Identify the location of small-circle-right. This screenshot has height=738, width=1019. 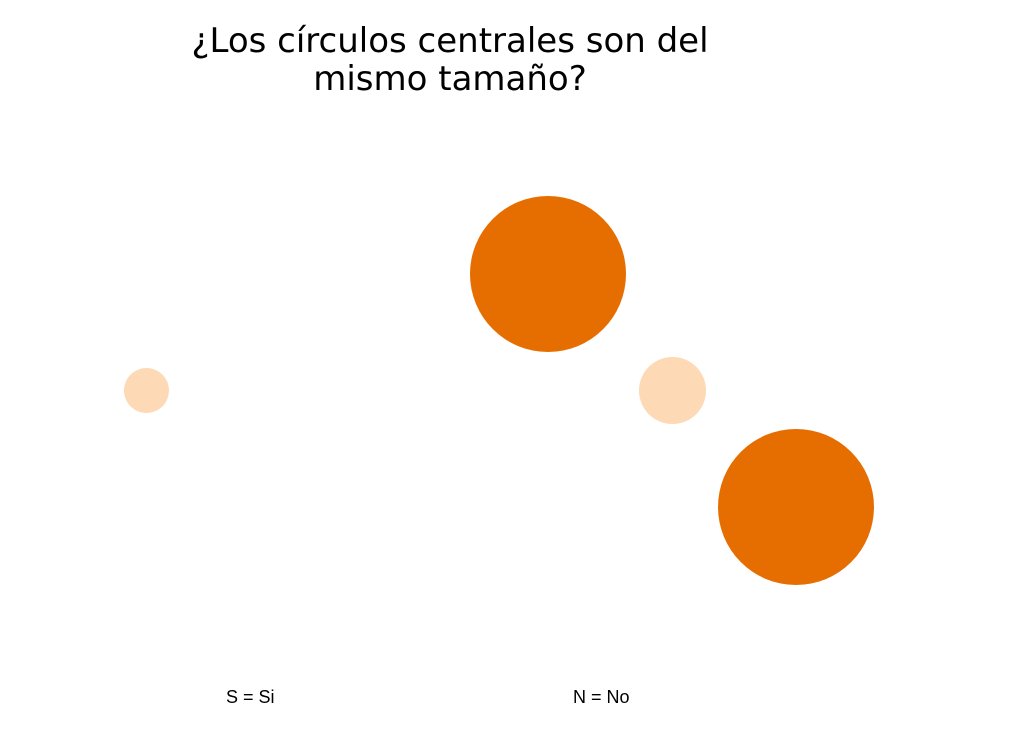
(672, 390).